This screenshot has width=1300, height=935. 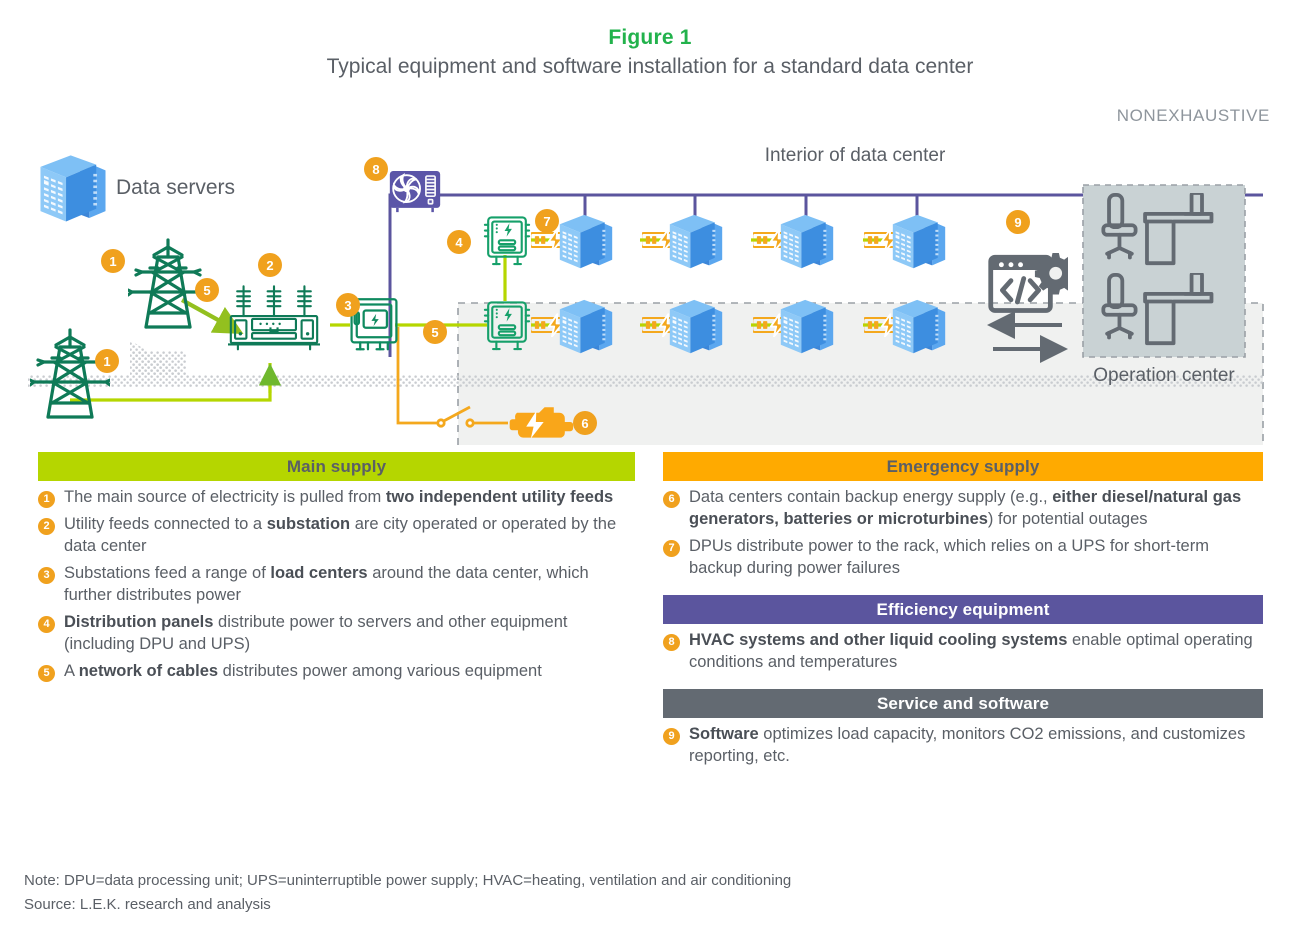 I want to click on svg-text: 9, so click(x=1017, y=222).